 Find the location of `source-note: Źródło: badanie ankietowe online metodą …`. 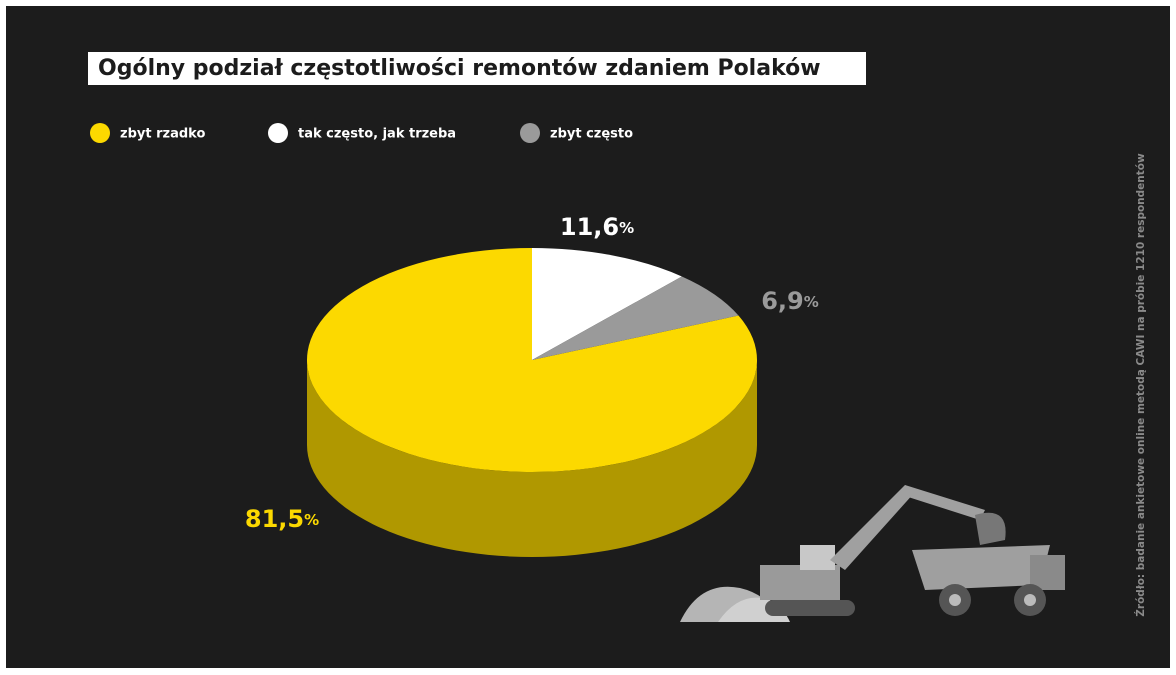

source-note: Źródło: badanie ankietowe online metodą … is located at coordinates (1140, 385).